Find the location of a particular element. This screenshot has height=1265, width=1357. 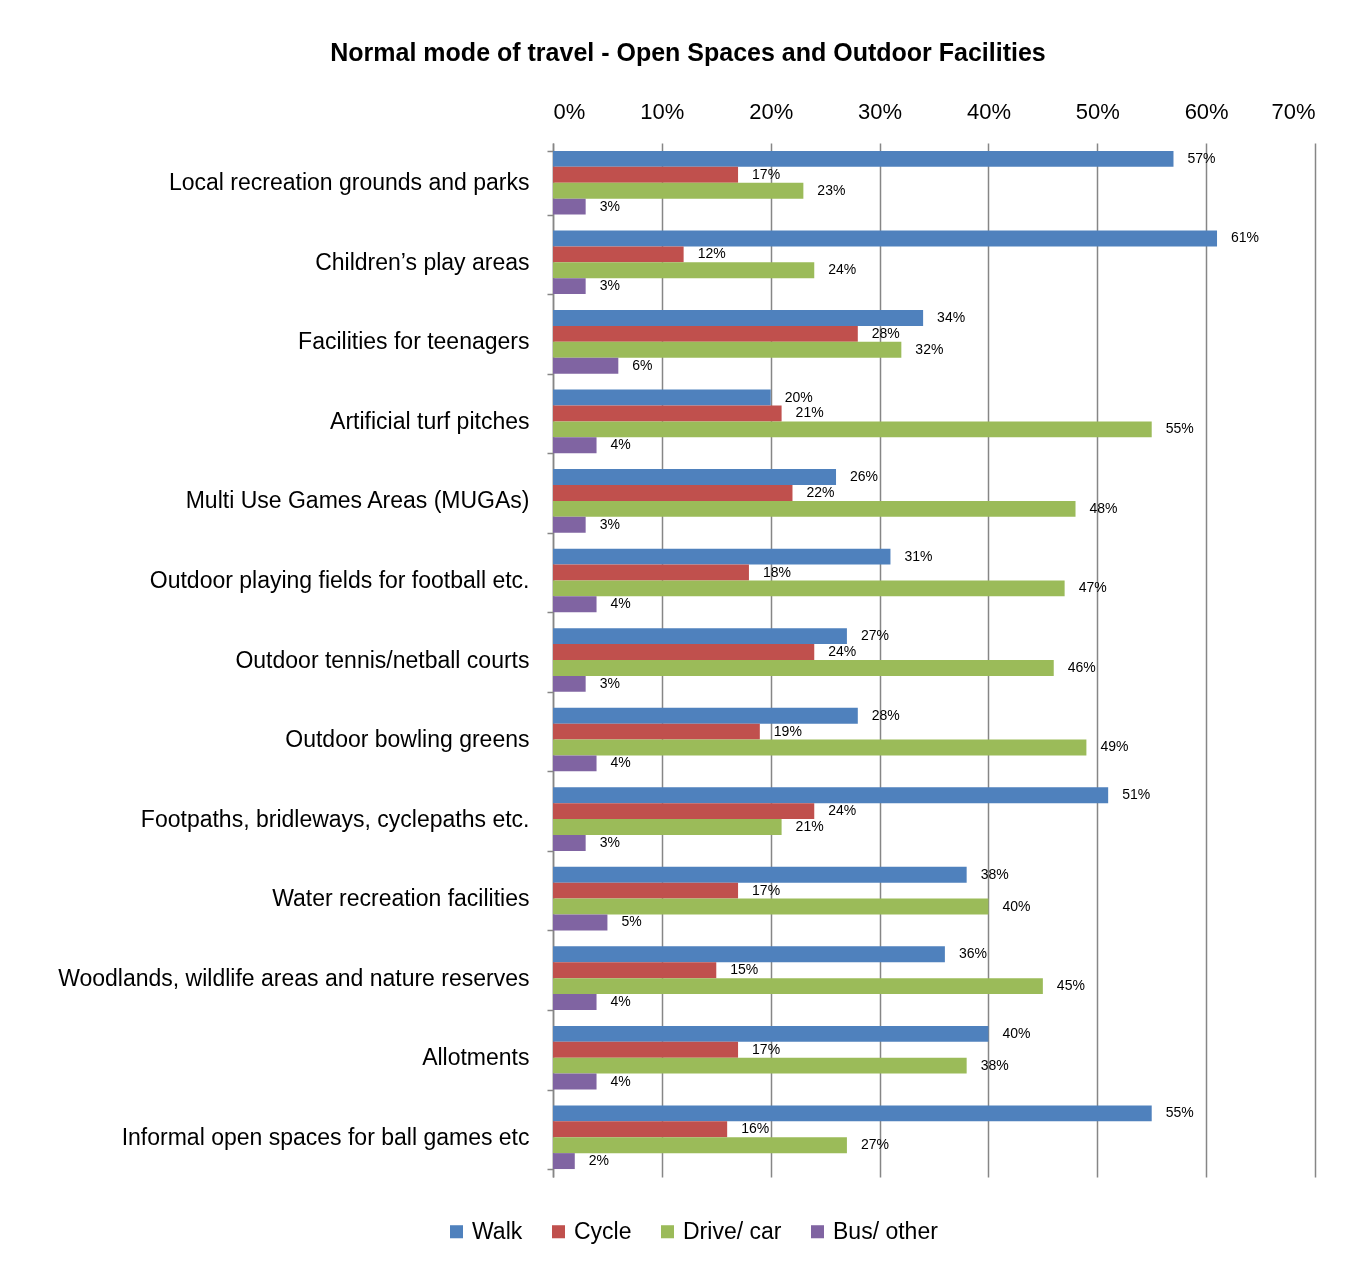

y-tick-label: Woodlands, wildlife areas and nature reserves is located at coordinates (294, 977).